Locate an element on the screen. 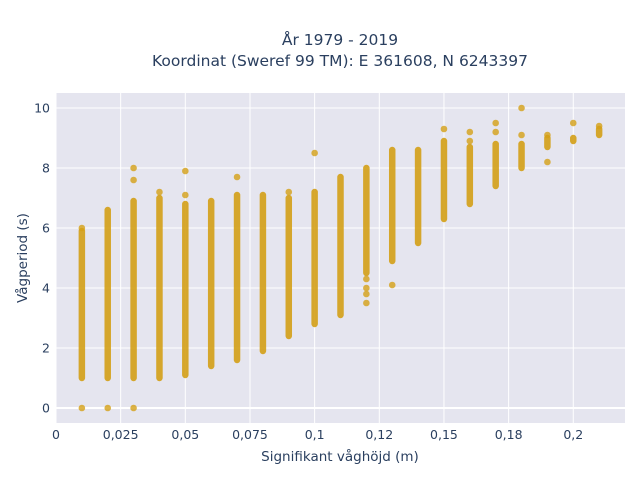  x-tick-label: 0,1 is located at coordinates (315, 434).